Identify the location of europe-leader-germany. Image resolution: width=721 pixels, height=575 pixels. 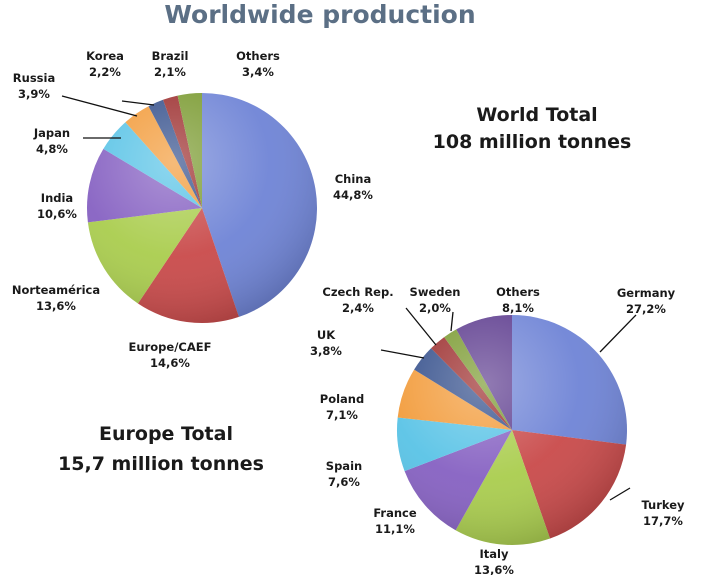
(618, 333).